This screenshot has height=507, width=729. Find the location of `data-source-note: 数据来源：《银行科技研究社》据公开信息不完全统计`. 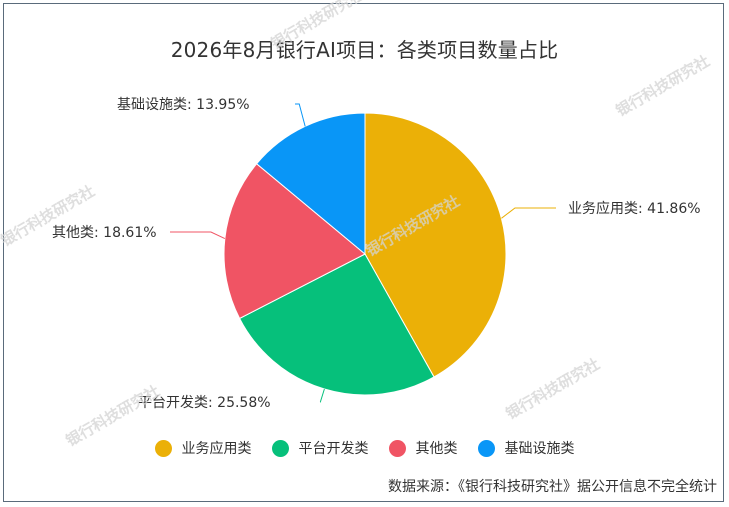

data-source-note: 数据来源：《银行科技研究社》据公开信息不完全统计 is located at coordinates (552, 487).